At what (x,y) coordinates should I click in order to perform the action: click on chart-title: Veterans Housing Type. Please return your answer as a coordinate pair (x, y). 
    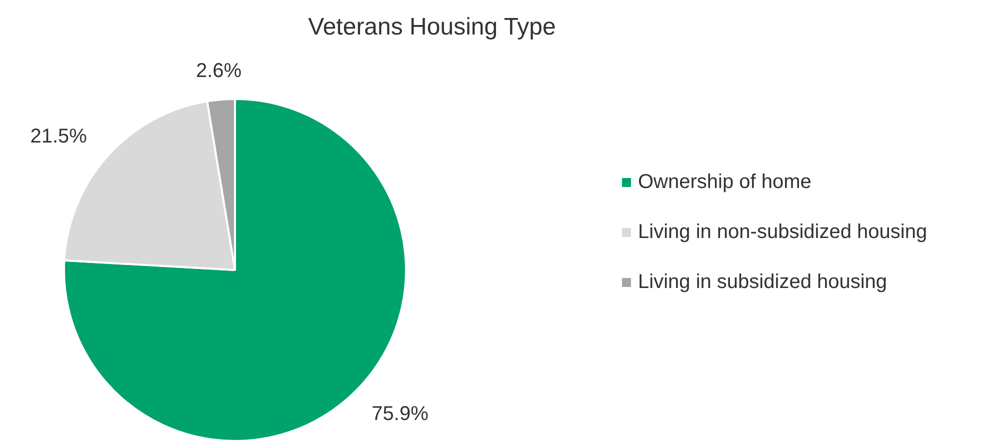
    Looking at the image, I should click on (432, 27).